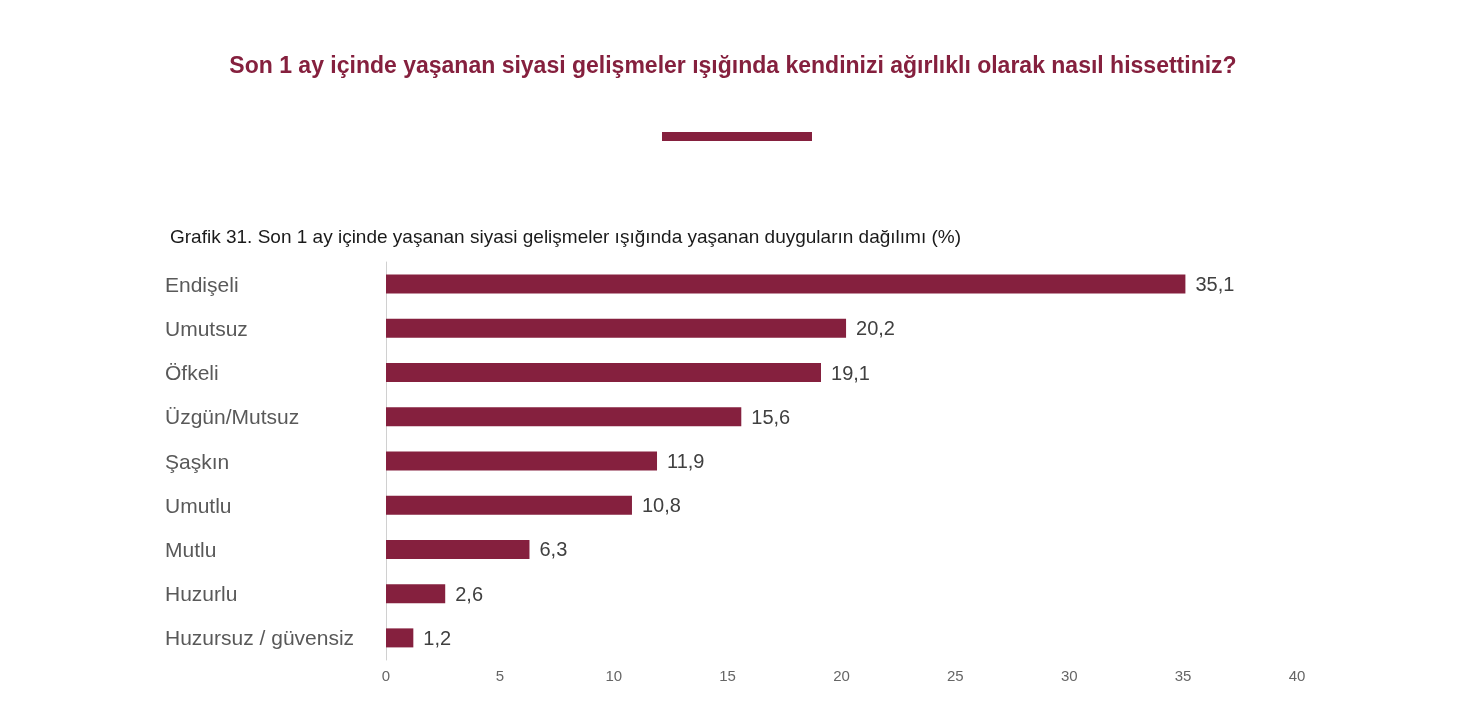 The height and width of the screenshot is (720, 1466). What do you see at coordinates (386, 675) in the screenshot?
I see `x-tick-label: 0` at bounding box center [386, 675].